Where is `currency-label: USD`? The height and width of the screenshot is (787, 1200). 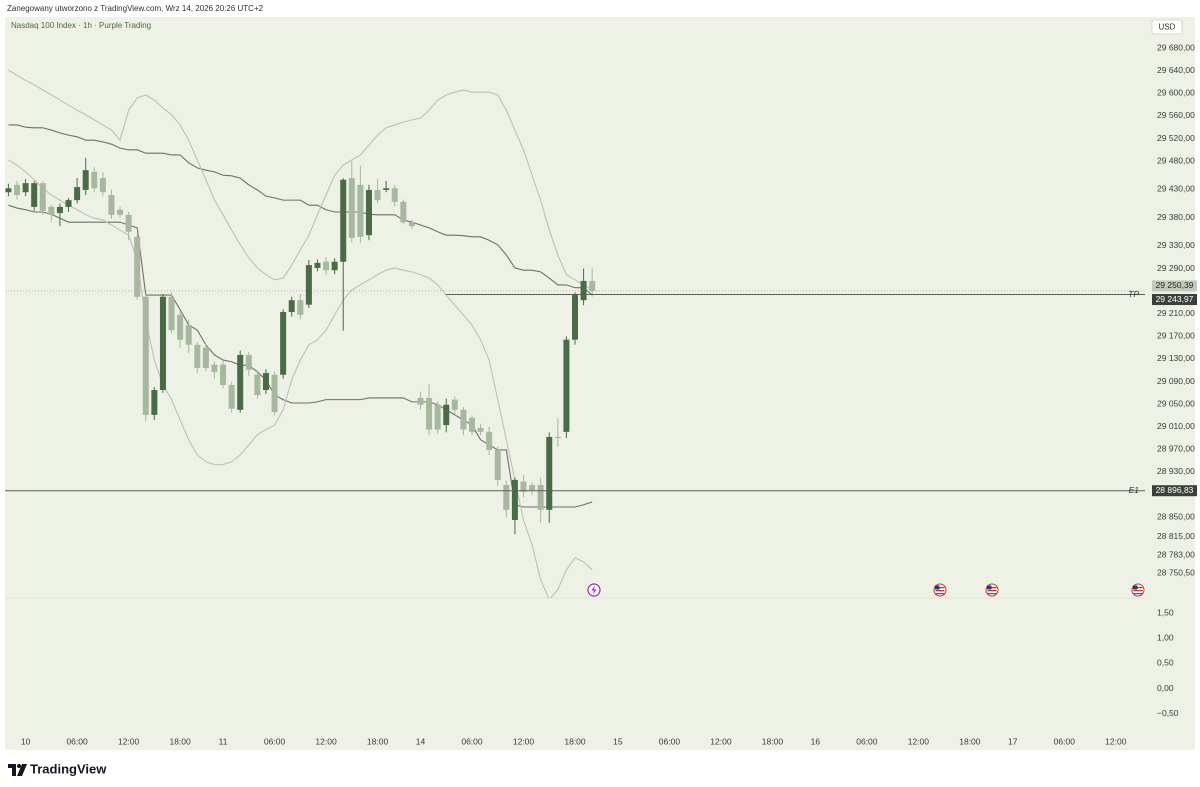 currency-label: USD is located at coordinates (1167, 27).